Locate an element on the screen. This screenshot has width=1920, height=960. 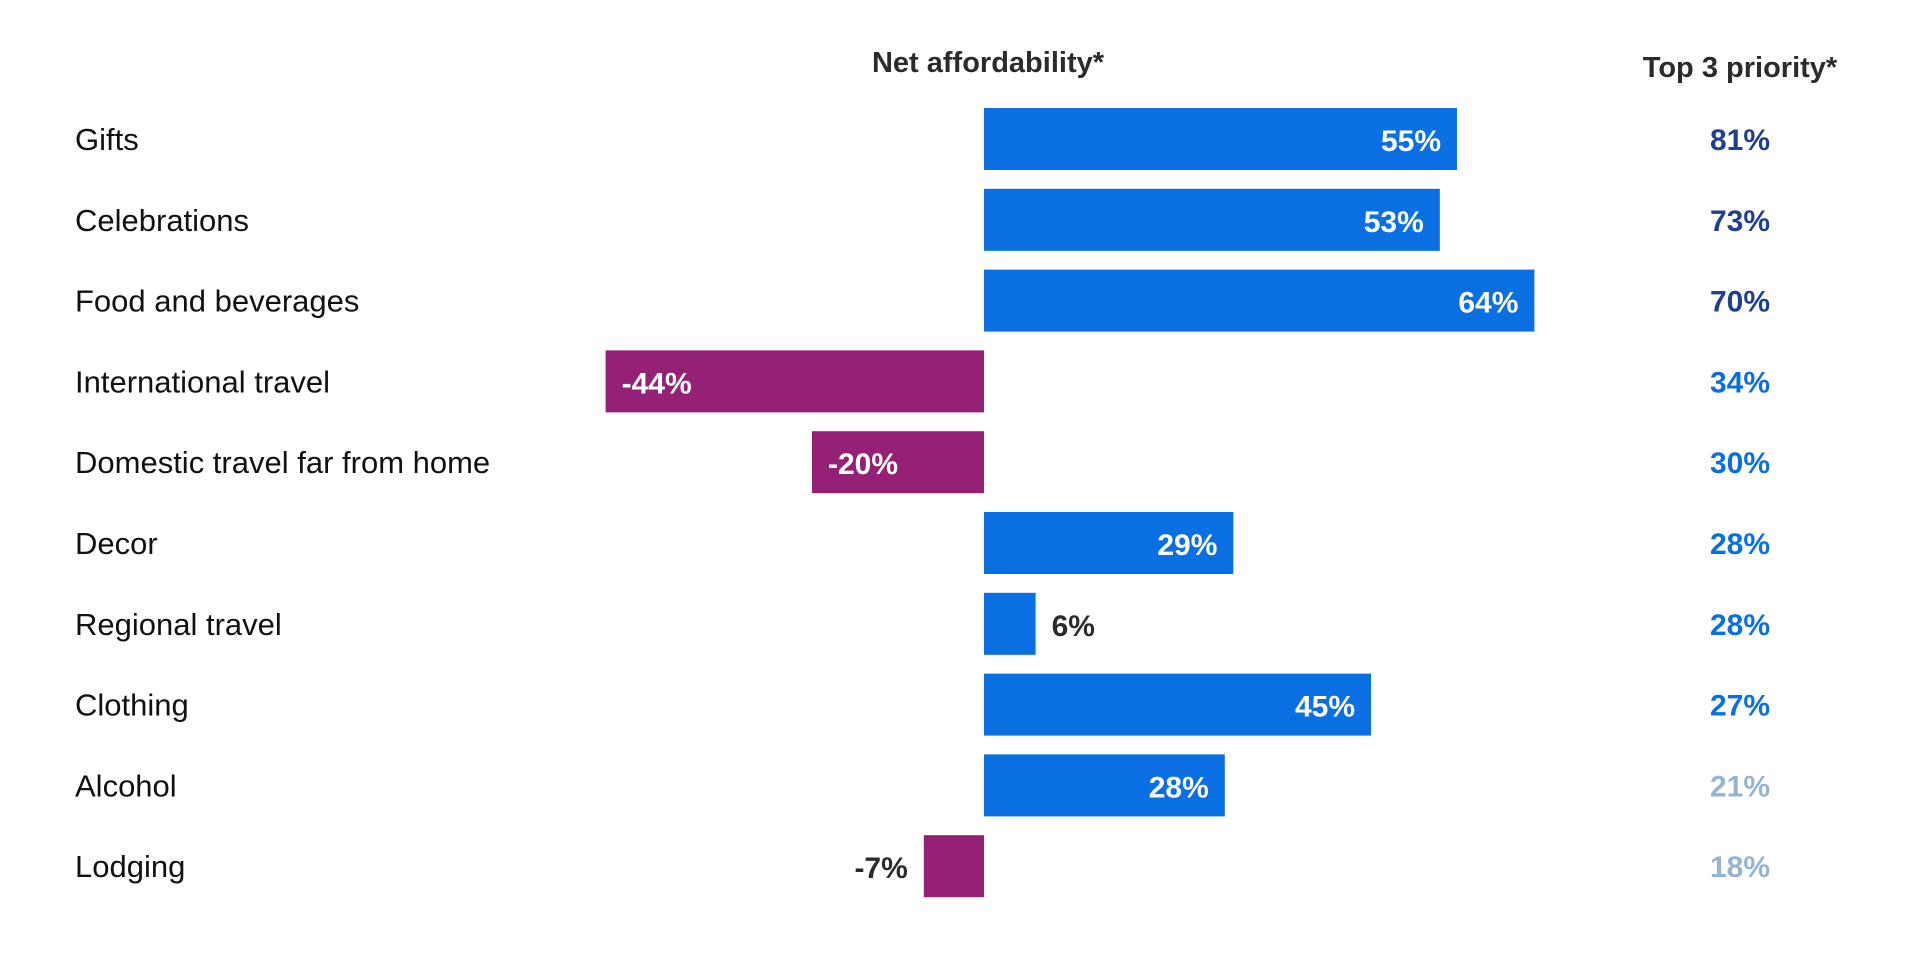
net-affordability-value-label: 64% is located at coordinates (1488, 303).